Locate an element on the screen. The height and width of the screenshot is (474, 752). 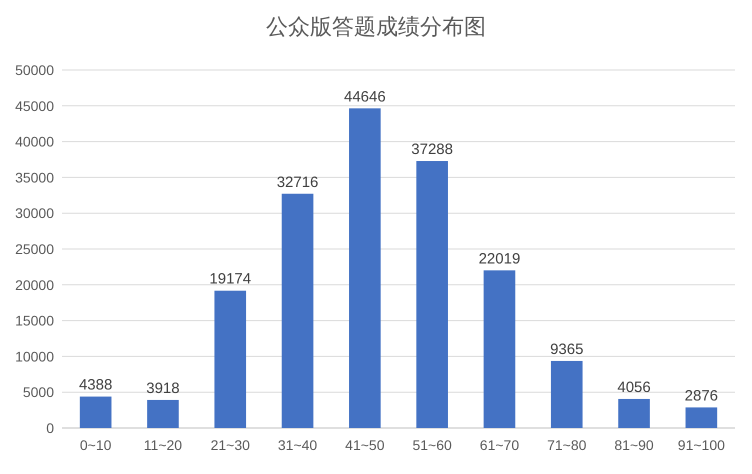
y-tick-label: 35000 is located at coordinates (34, 177).